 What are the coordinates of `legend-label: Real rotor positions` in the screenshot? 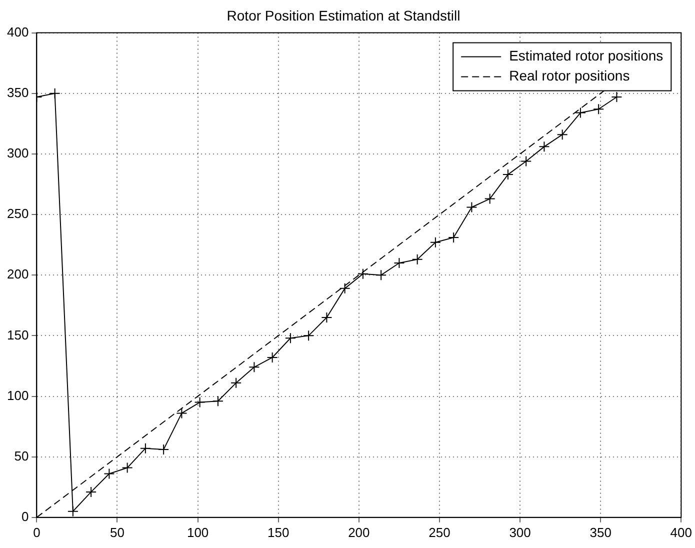 It's located at (569, 76).